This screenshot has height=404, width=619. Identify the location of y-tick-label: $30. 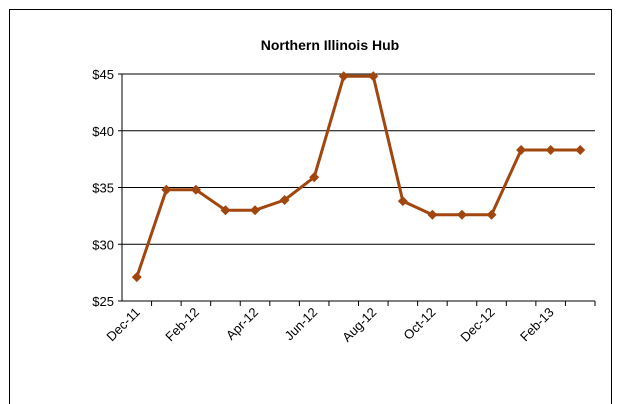
(103, 244).